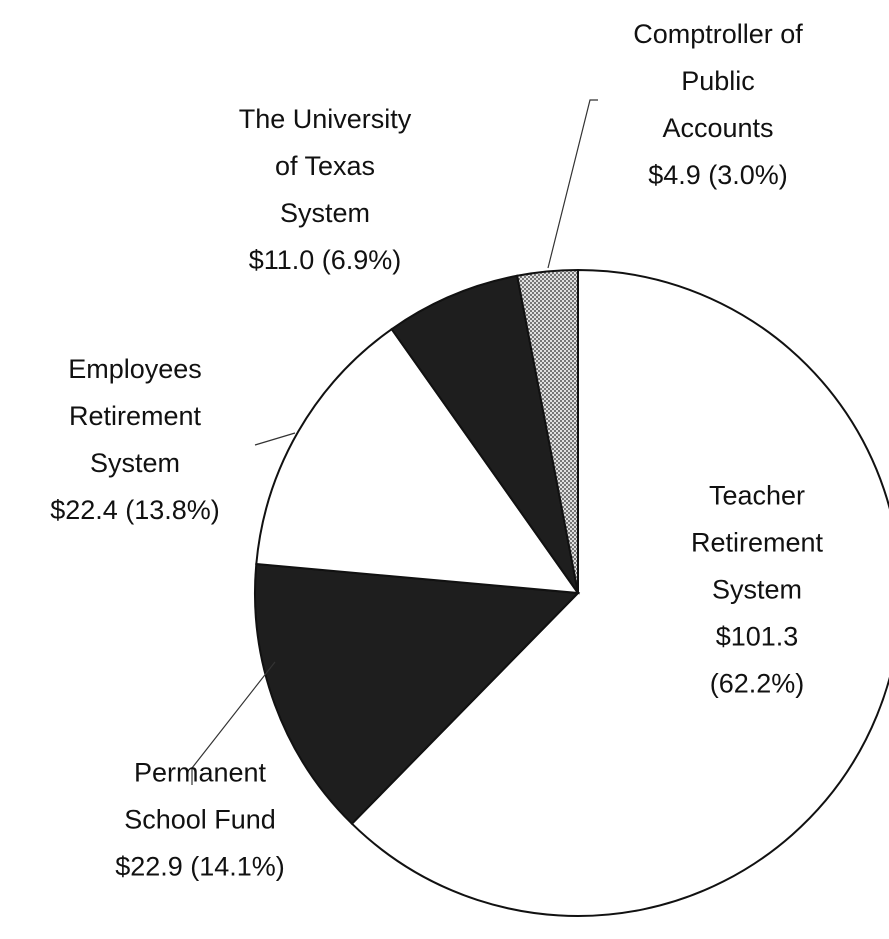 Image resolution: width=889 pixels, height=939 pixels. What do you see at coordinates (135, 416) in the screenshot?
I see `category-label: Employees Retirement System` at bounding box center [135, 416].